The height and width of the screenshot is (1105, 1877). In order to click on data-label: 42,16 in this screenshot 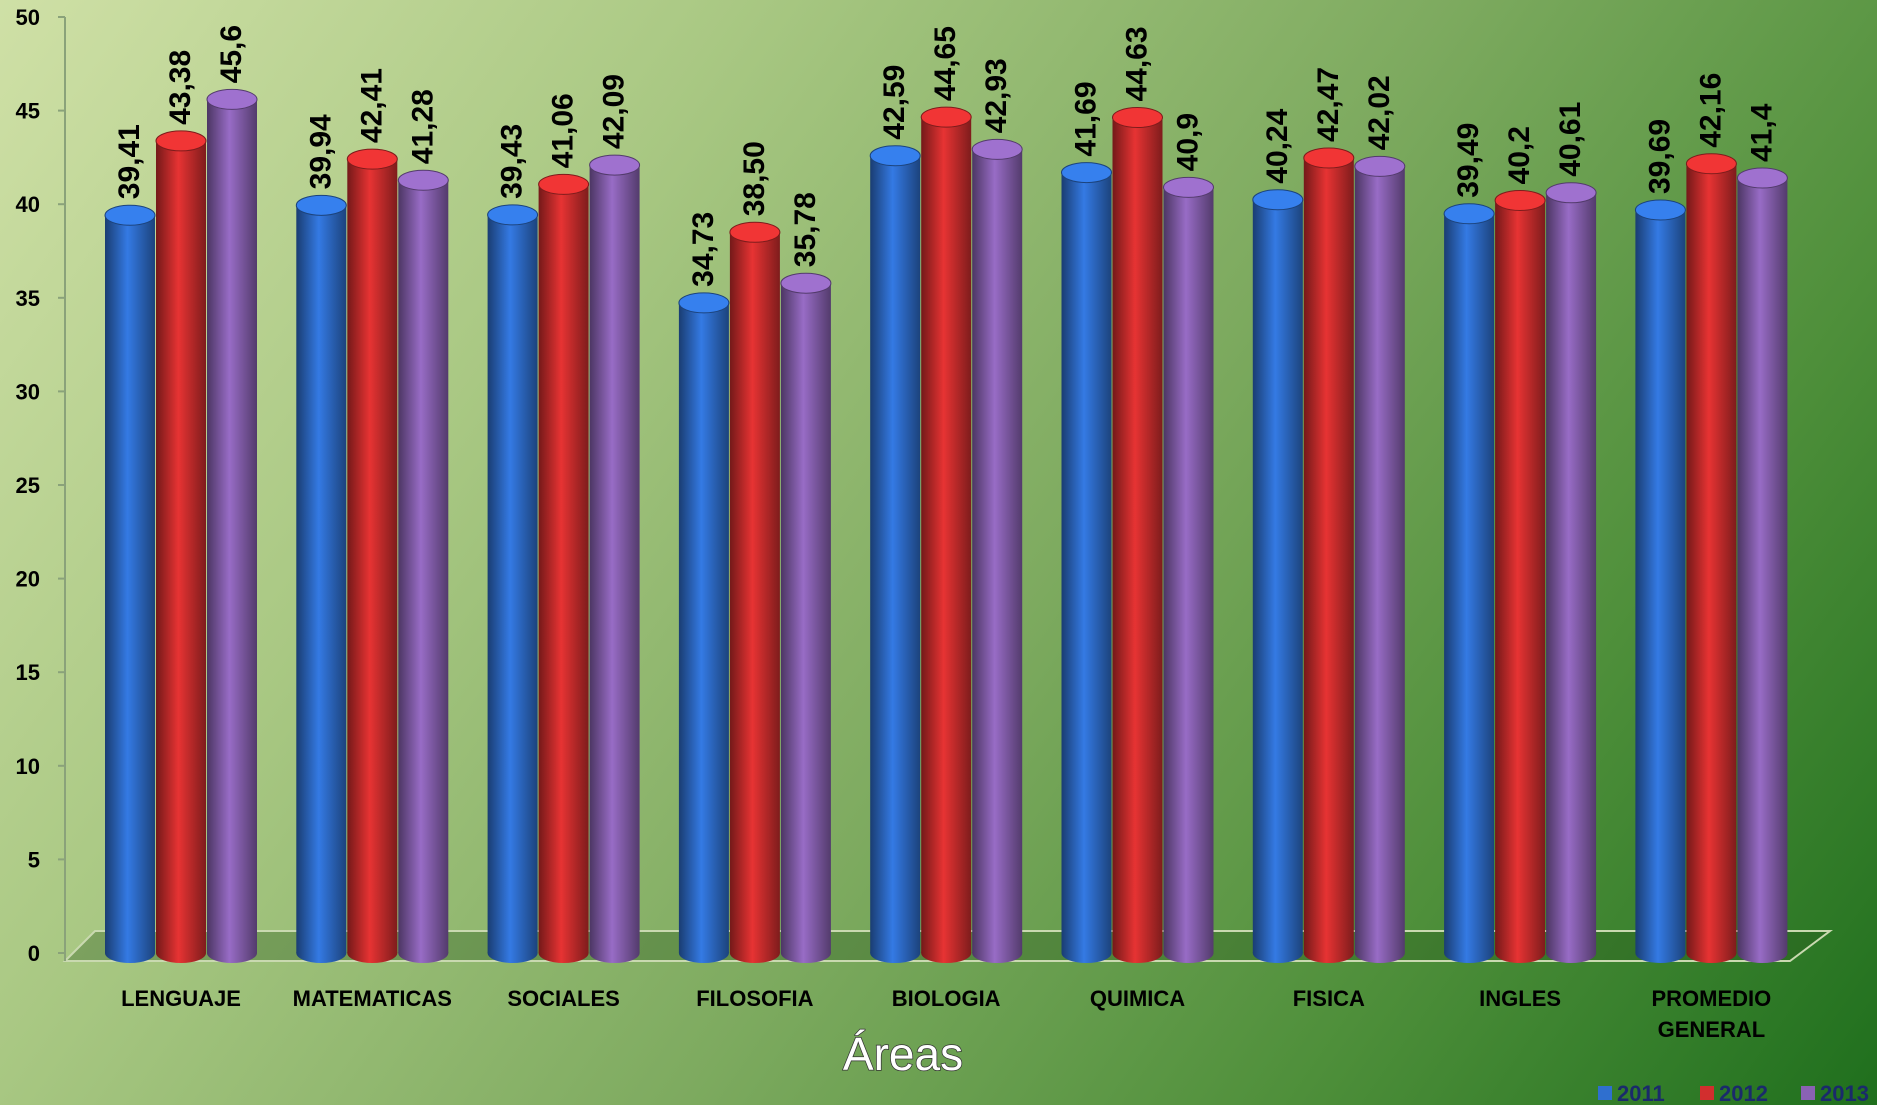, I will do `click(1710, 110)`.